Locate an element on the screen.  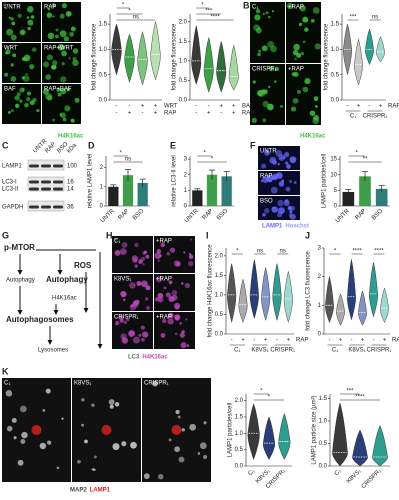
x-tick-label: BSO is located at coordinates (222, 214).